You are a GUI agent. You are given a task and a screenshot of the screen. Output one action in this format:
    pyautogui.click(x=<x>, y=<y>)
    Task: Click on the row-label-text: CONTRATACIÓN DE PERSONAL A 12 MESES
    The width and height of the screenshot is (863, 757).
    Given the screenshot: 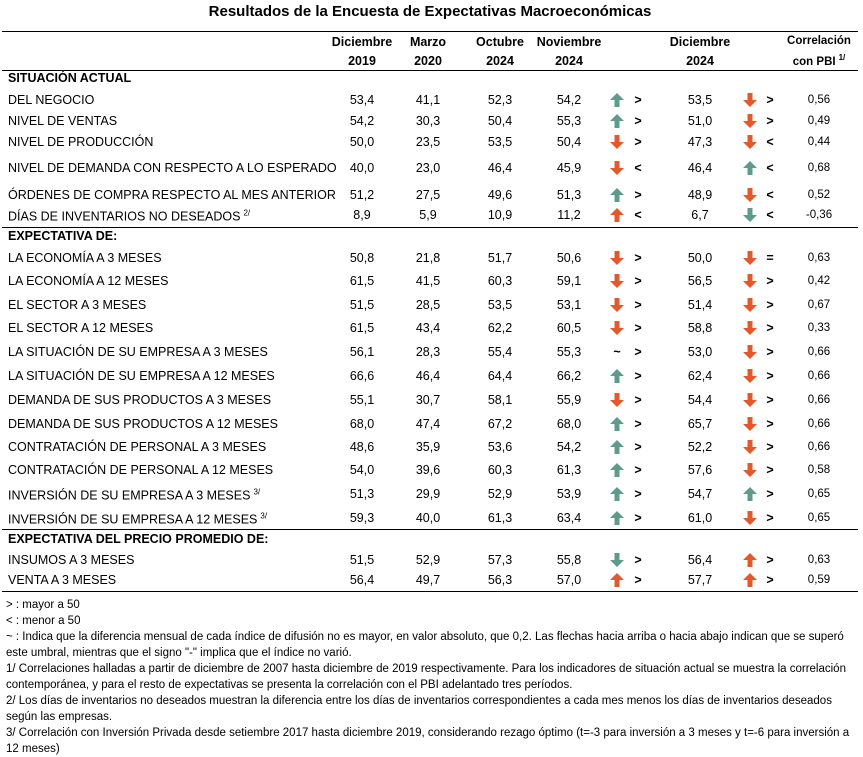 What is the action you would take?
    pyautogui.click(x=141, y=470)
    